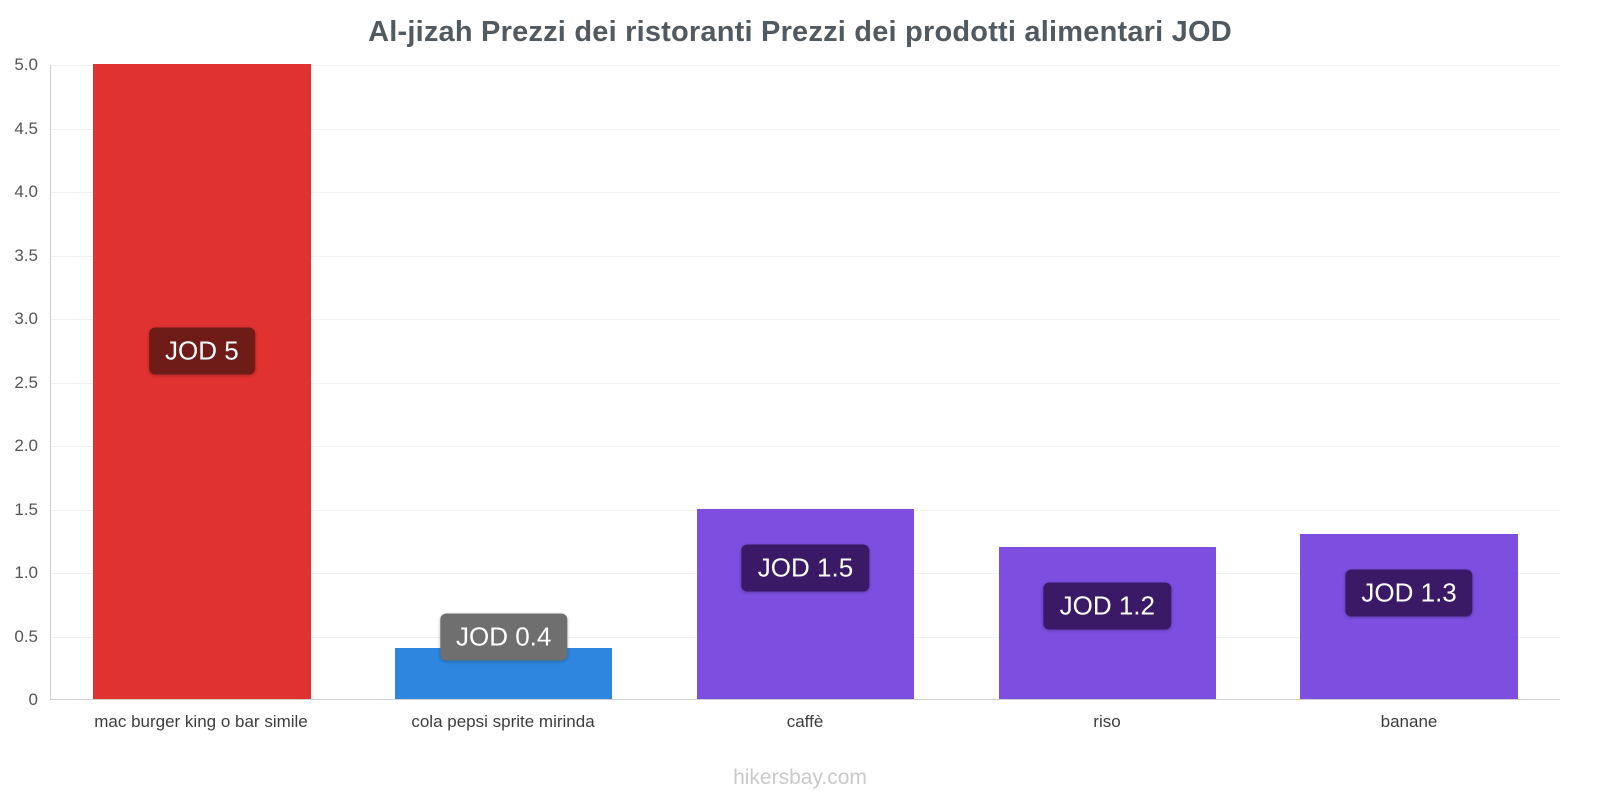 Image resolution: width=1600 pixels, height=800 pixels. Describe the element at coordinates (26, 636) in the screenshot. I see `y-tick-label: 0.5` at that location.